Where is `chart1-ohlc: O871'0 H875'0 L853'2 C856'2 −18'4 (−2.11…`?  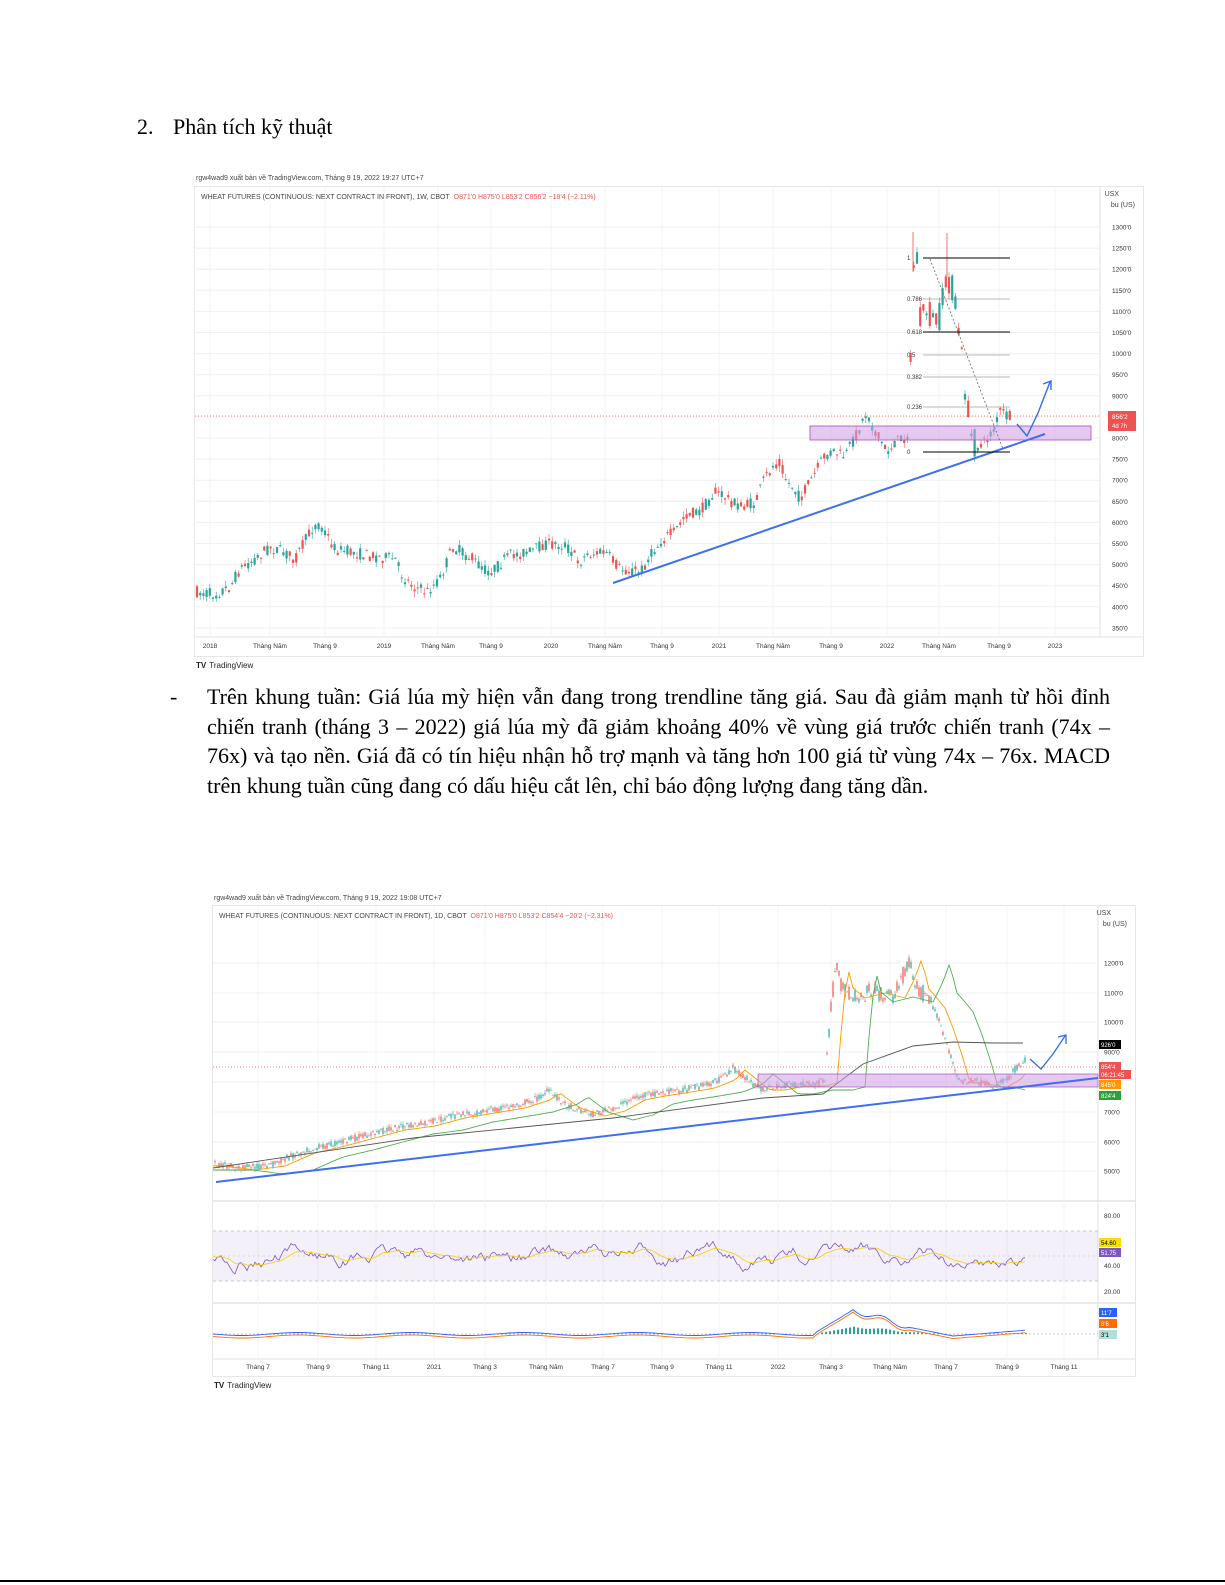
chart1-ohlc: O871'0 H875'0 L853'2 C856'2 −18'4 (−2.11… is located at coordinates (524, 197).